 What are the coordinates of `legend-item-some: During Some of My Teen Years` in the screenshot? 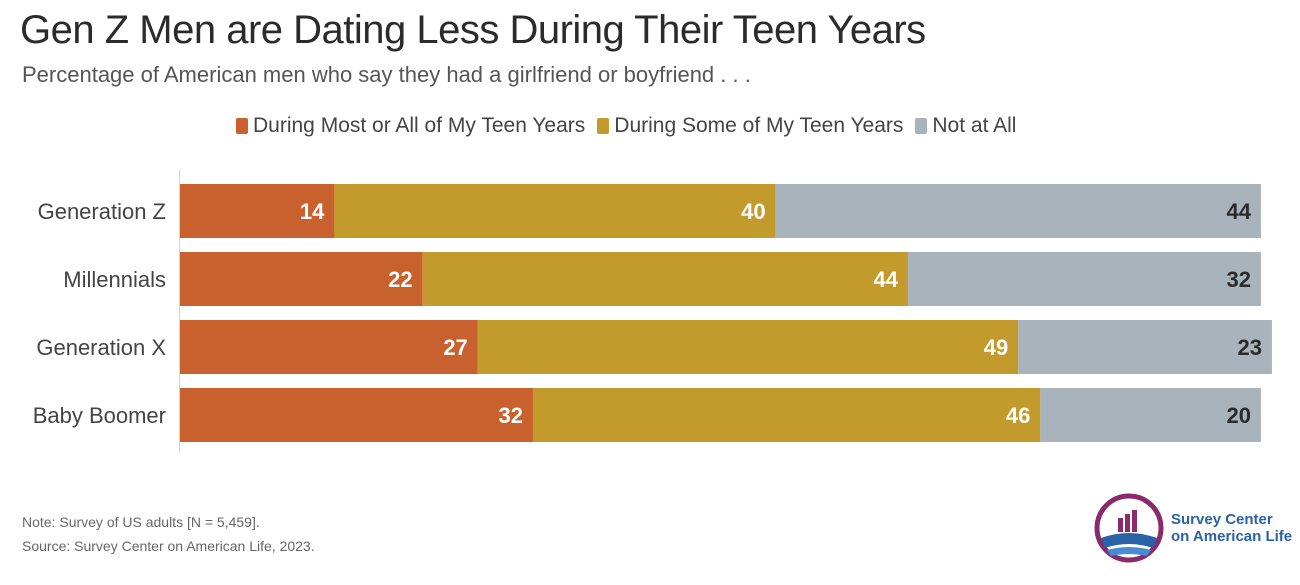 It's located at (750, 126).